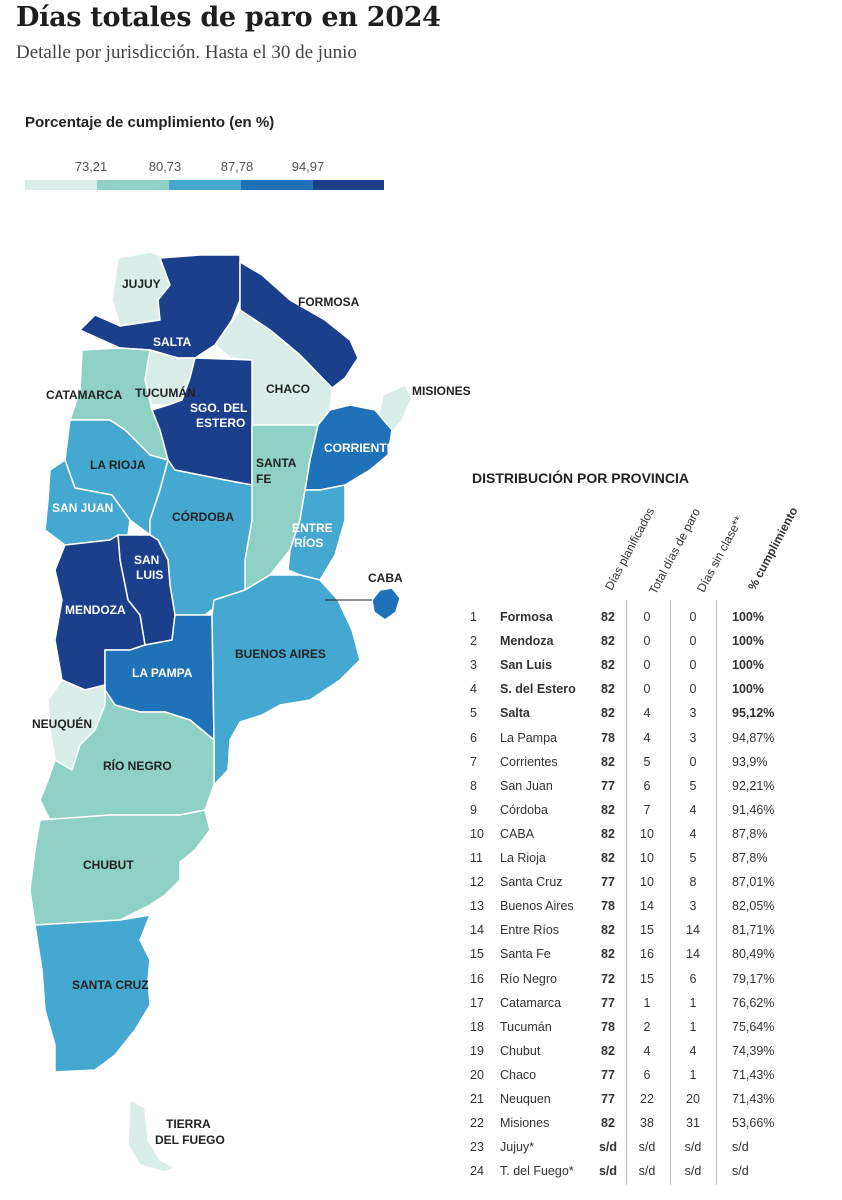 This screenshot has height=1200, width=842. What do you see at coordinates (146, 560) in the screenshot?
I see `map-label-san-luis: SAN` at bounding box center [146, 560].